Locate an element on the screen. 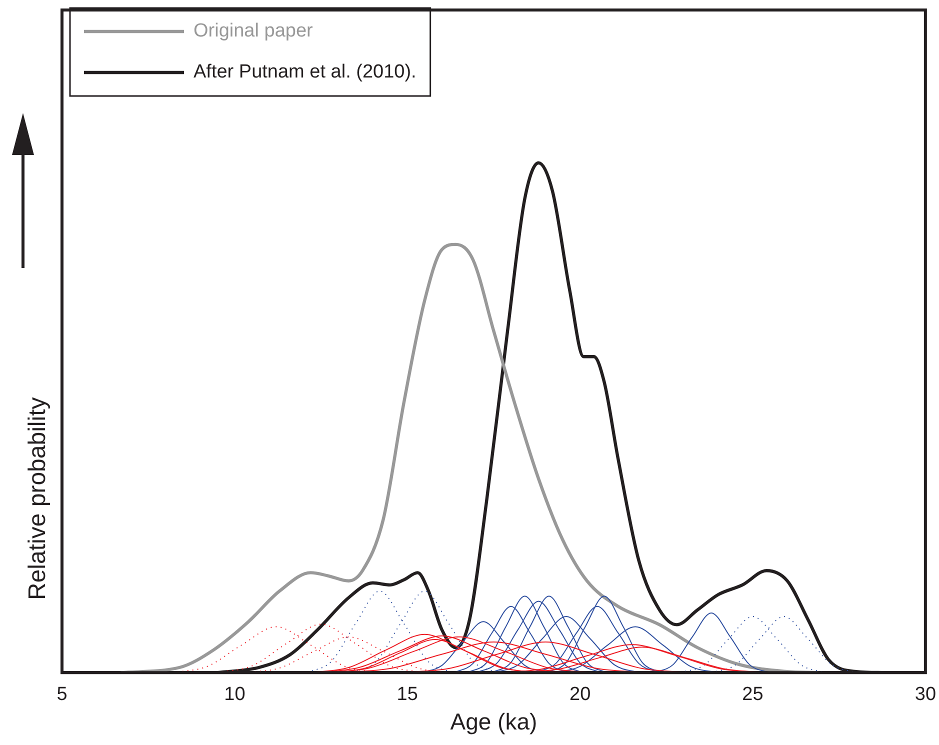  x-tick-label: 5 is located at coordinates (62, 695).